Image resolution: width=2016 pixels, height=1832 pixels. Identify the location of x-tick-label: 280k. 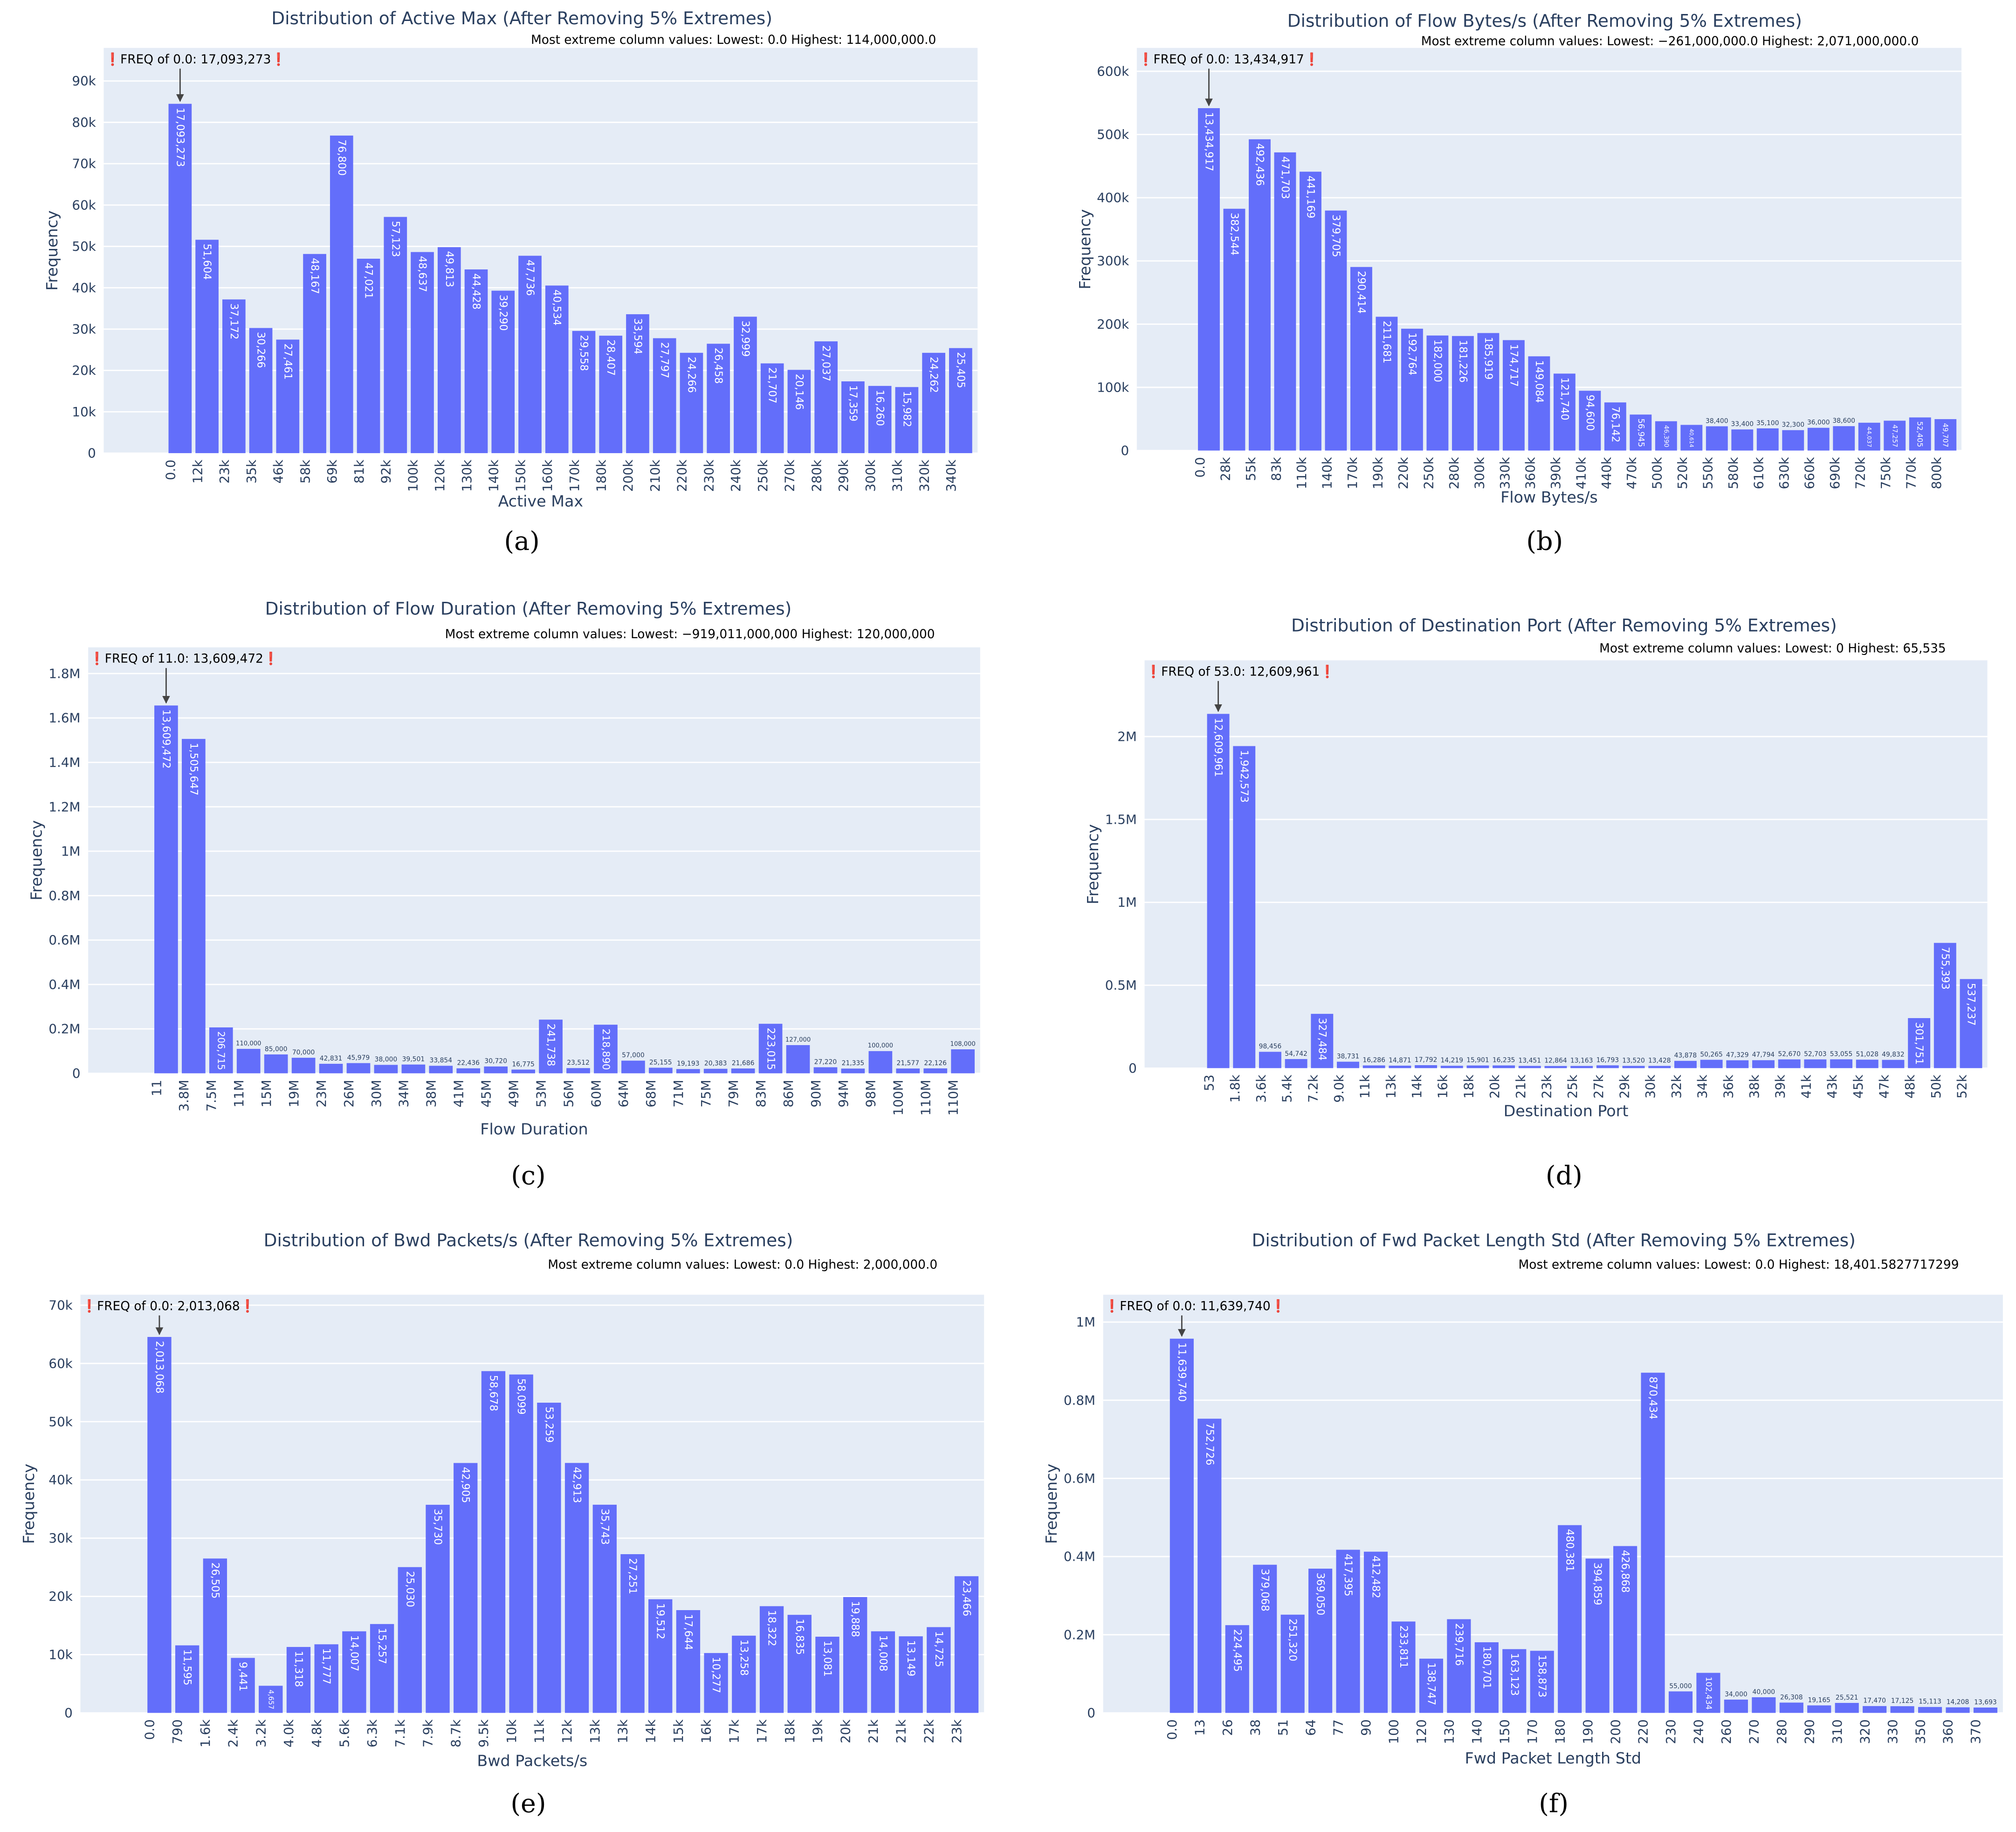
(816, 476).